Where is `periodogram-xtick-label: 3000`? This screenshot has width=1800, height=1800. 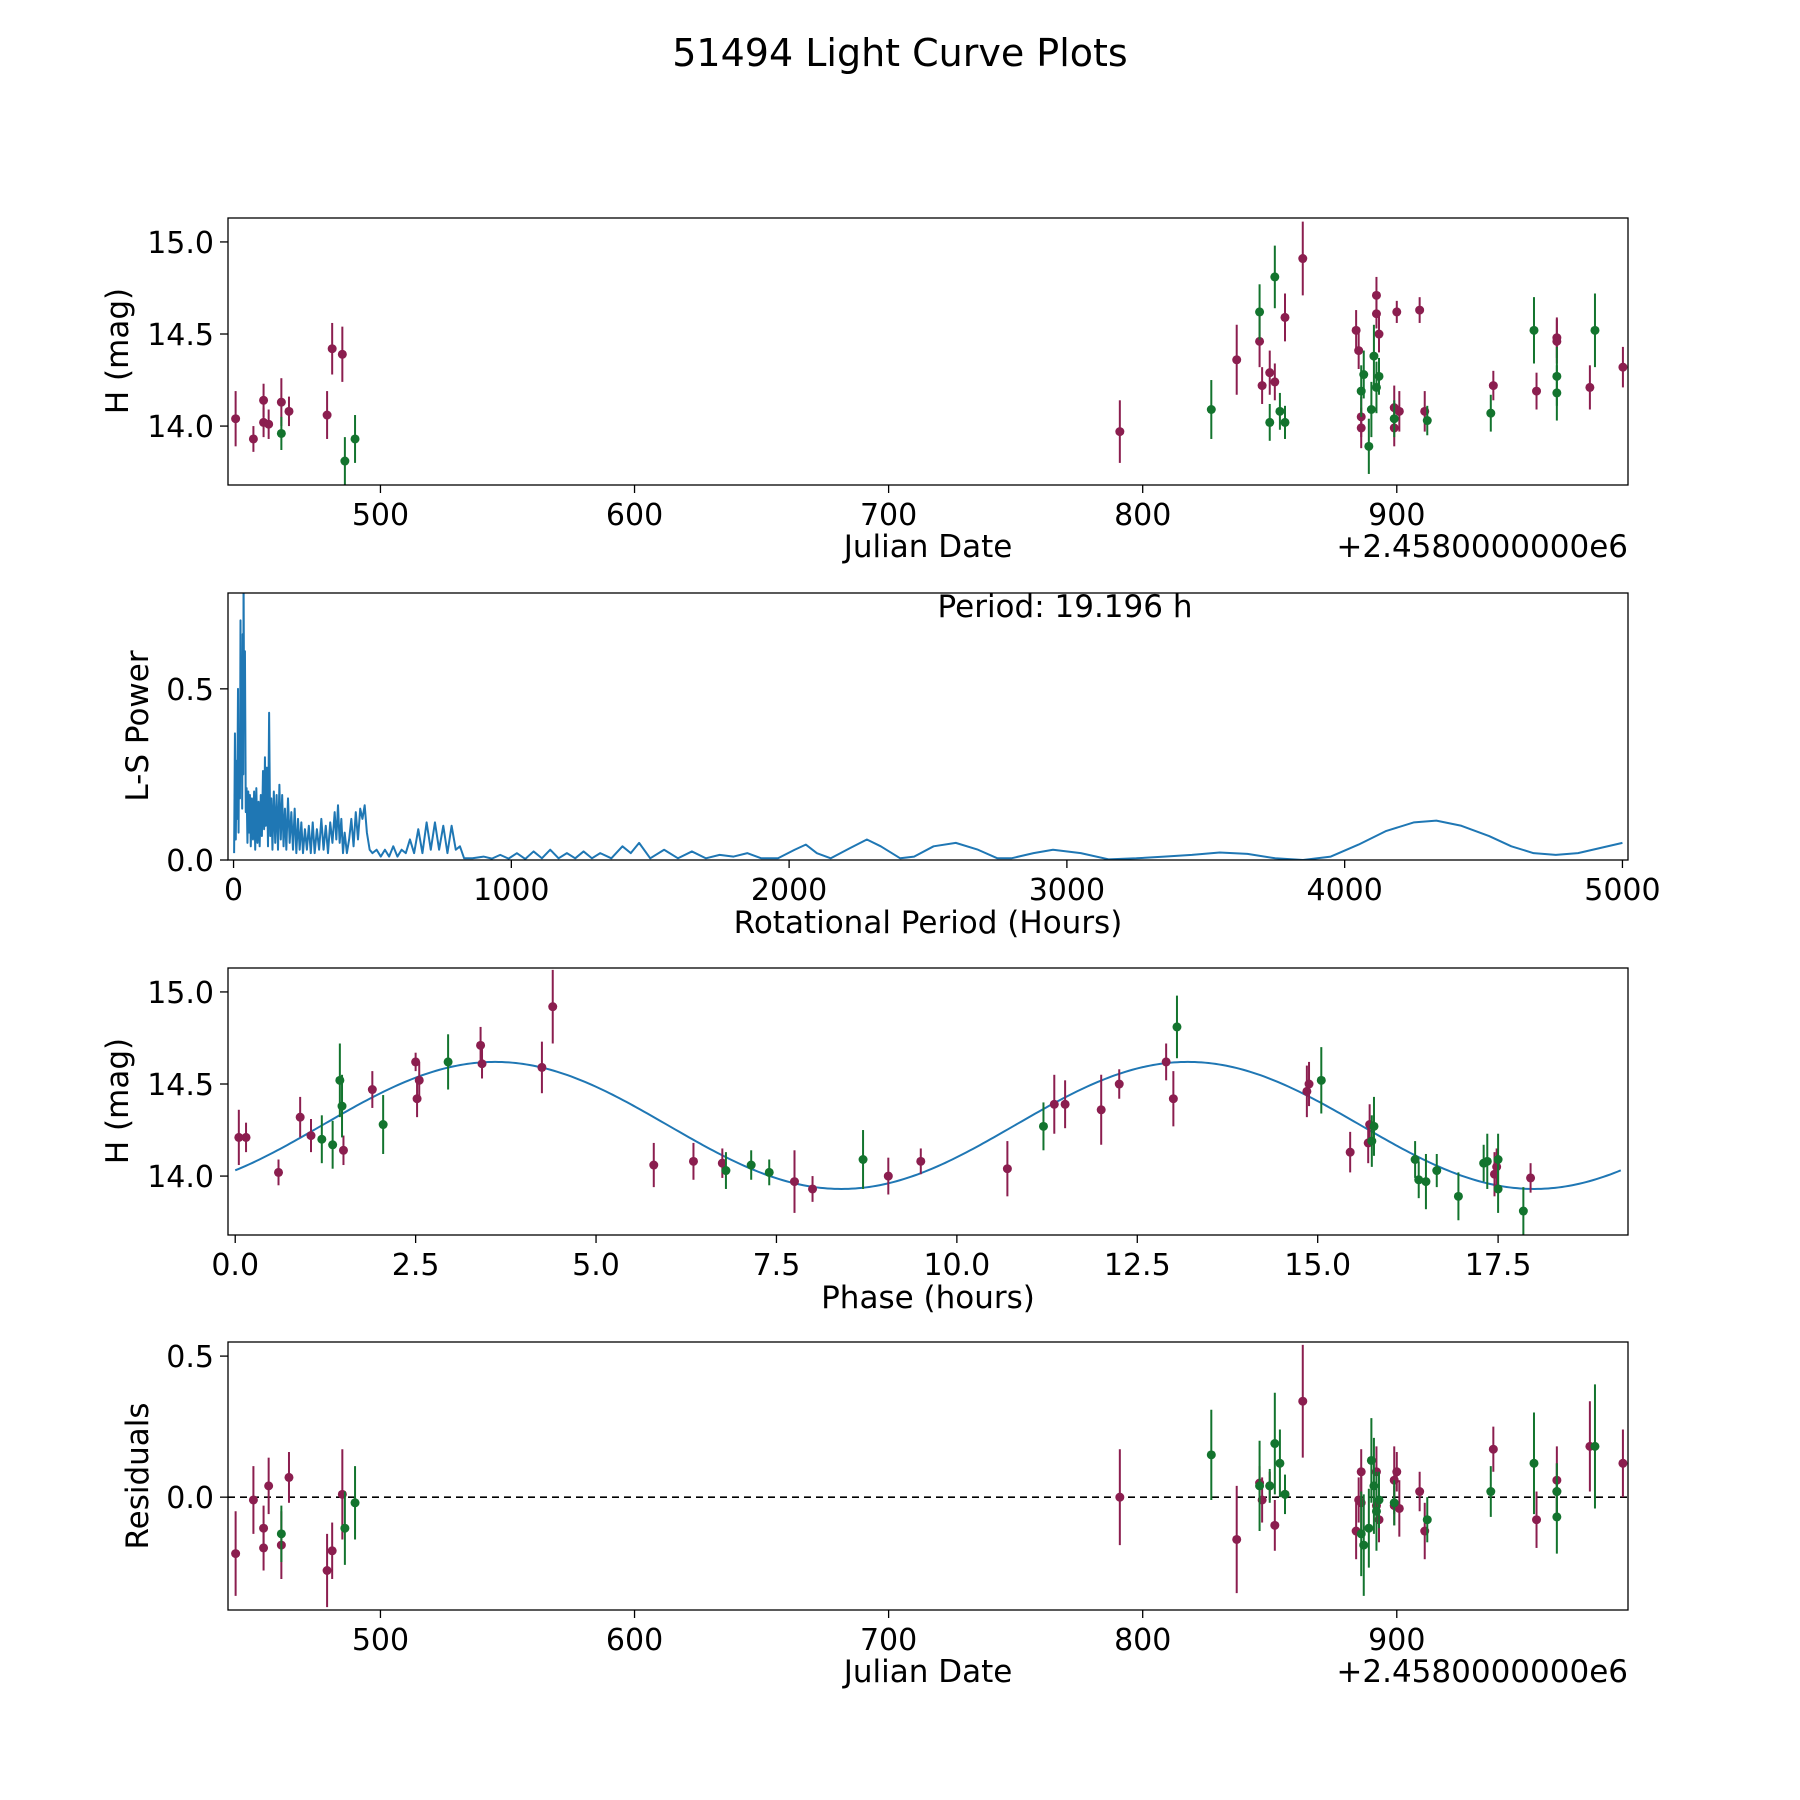 periodogram-xtick-label: 3000 is located at coordinates (1067, 890).